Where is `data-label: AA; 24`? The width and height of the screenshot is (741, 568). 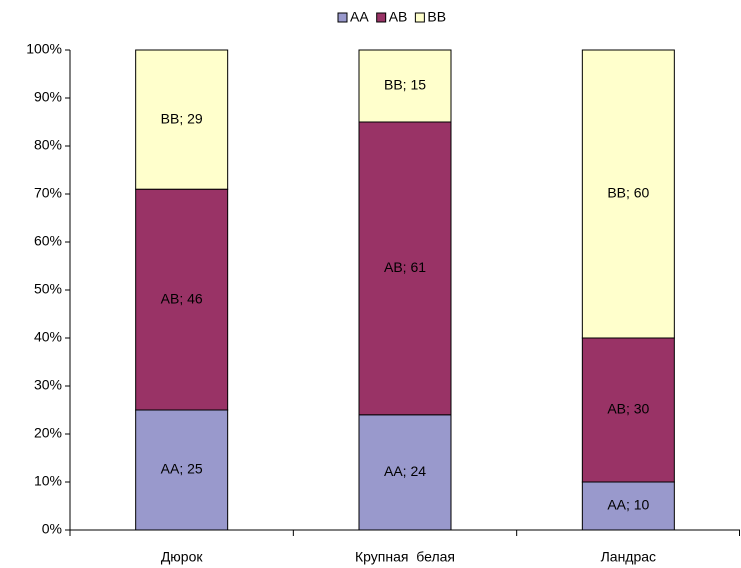 data-label: AA; 24 is located at coordinates (405, 471).